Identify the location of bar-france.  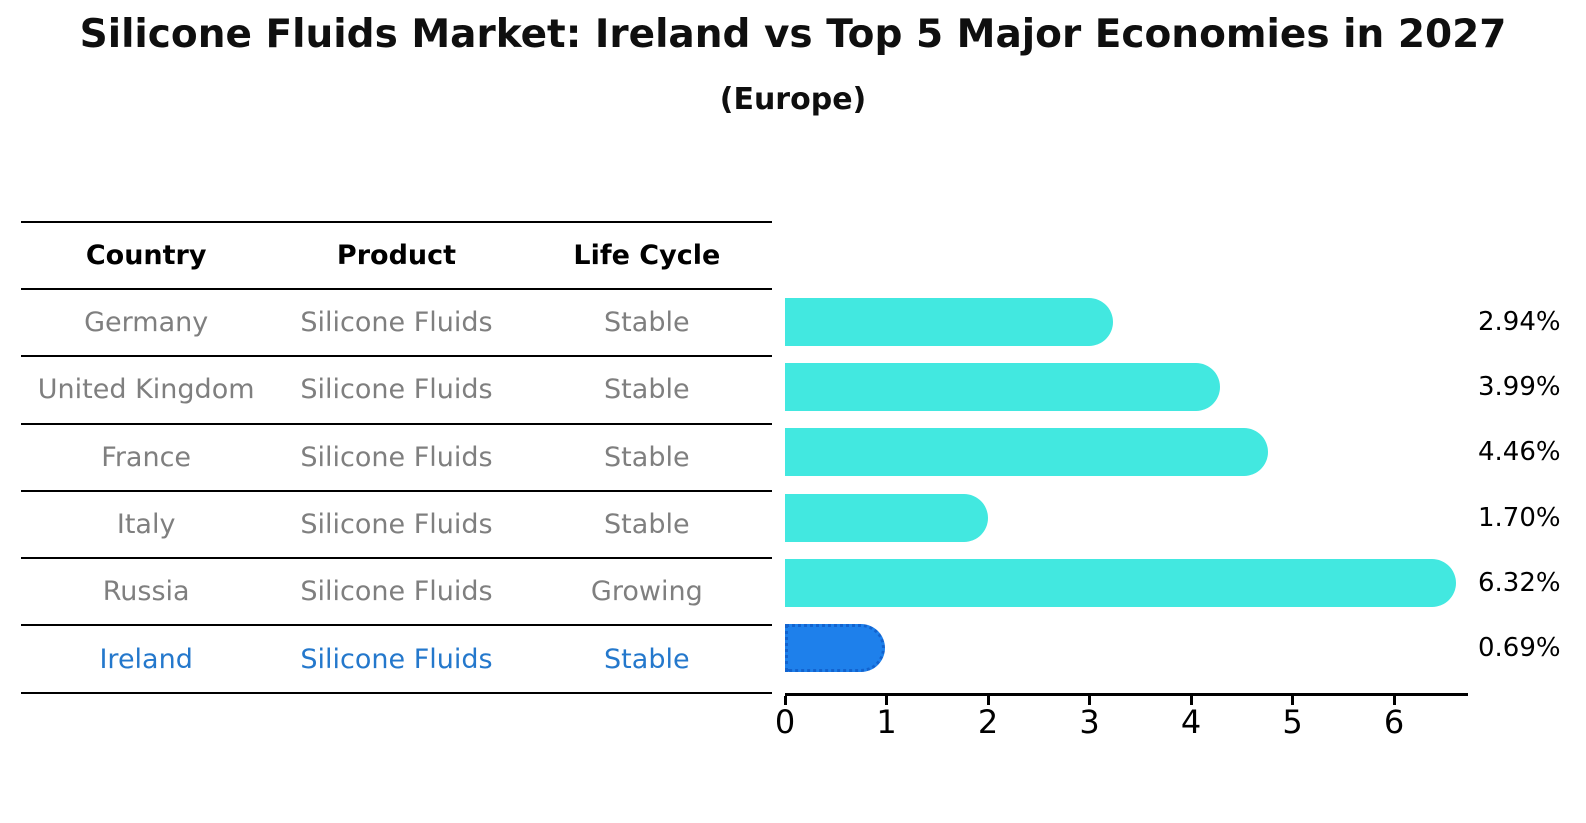
(1026, 452).